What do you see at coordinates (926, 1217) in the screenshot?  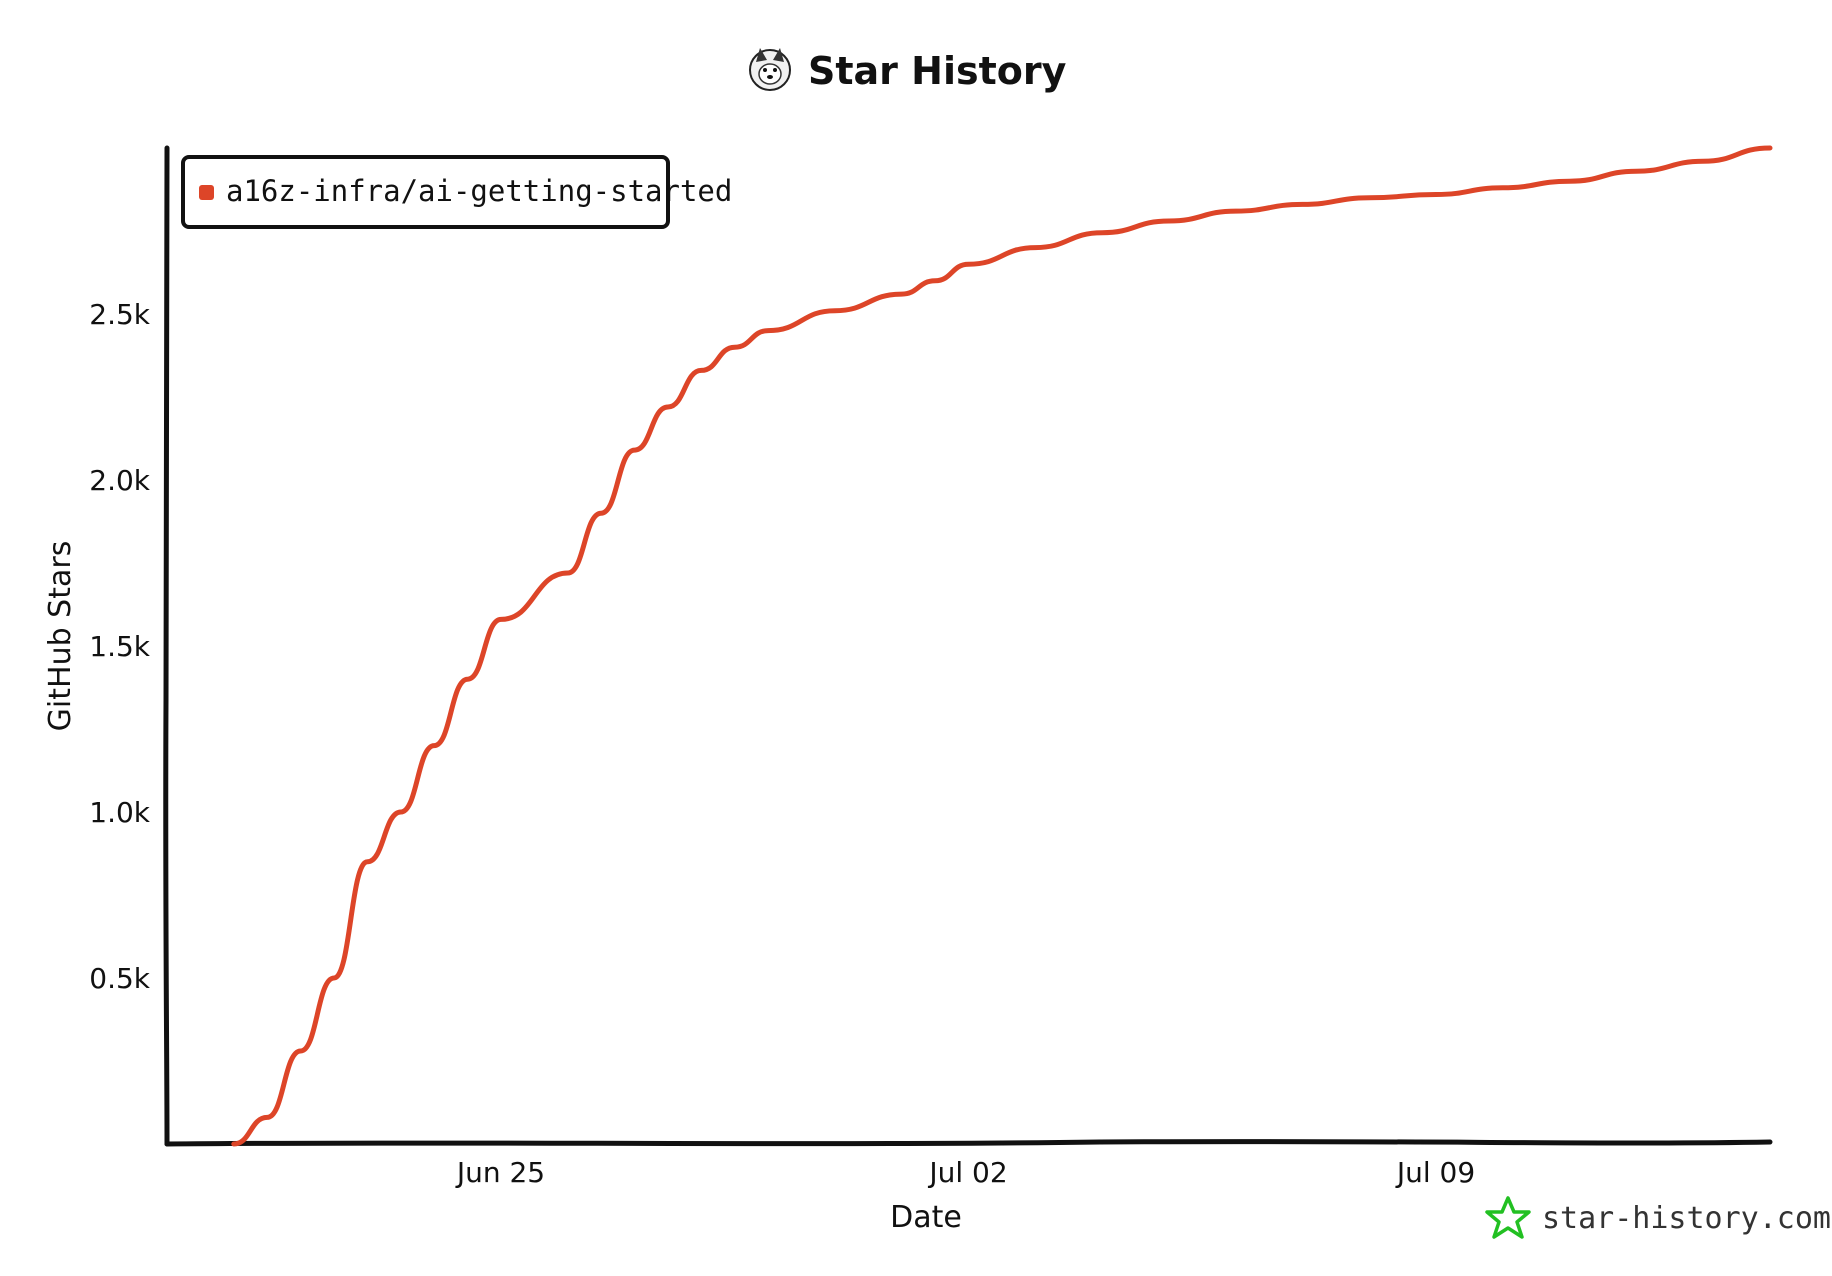 I see `x-axis-title: Date` at bounding box center [926, 1217].